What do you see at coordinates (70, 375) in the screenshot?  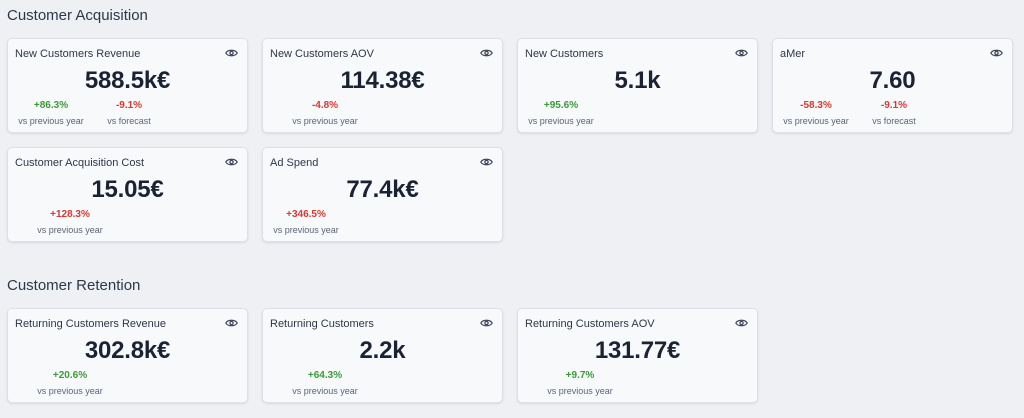 I see `delta-value: +20.6%` at bounding box center [70, 375].